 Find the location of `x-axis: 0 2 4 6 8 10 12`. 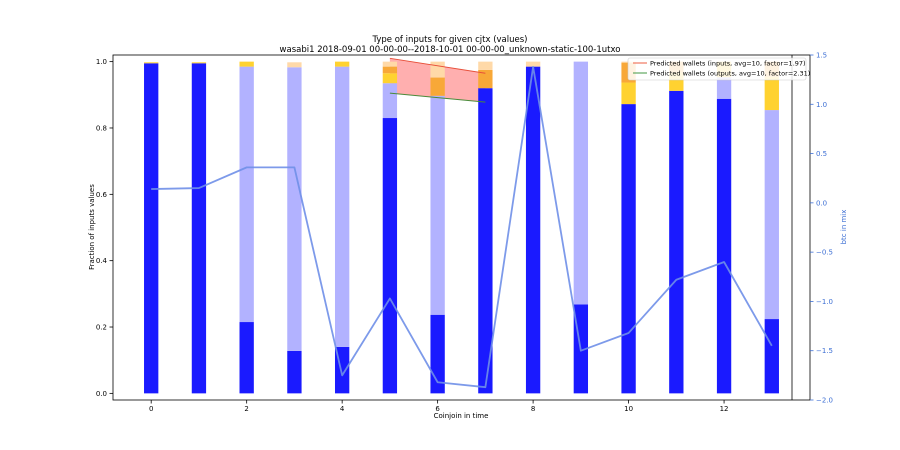

x-axis: 0 2 4 6 8 10 12 is located at coordinates (439, 406).